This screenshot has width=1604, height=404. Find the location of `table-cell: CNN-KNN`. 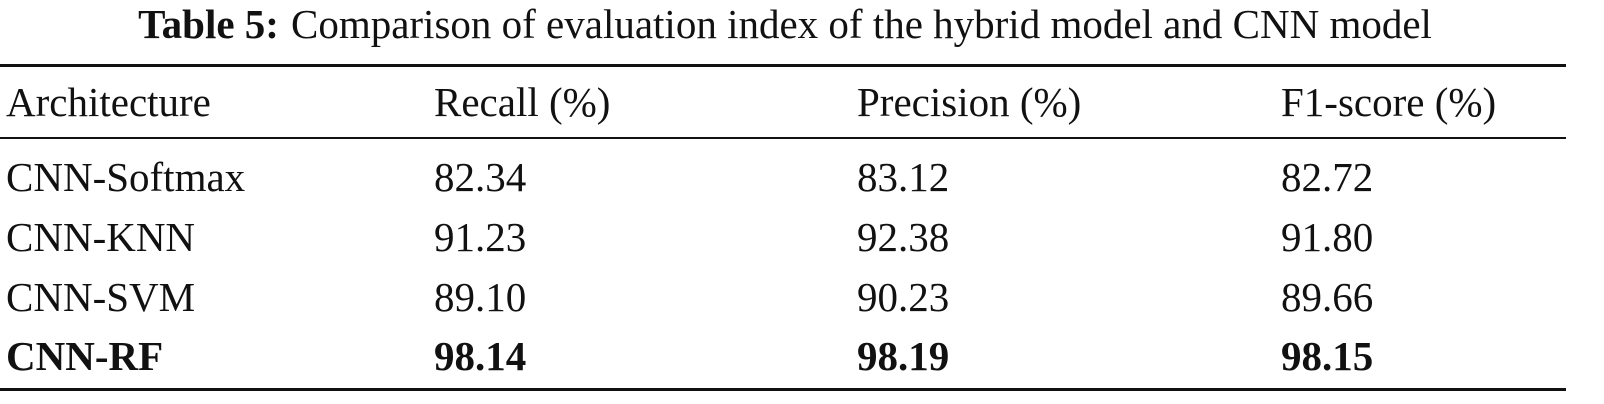

table-cell: CNN-KNN is located at coordinates (101, 237).